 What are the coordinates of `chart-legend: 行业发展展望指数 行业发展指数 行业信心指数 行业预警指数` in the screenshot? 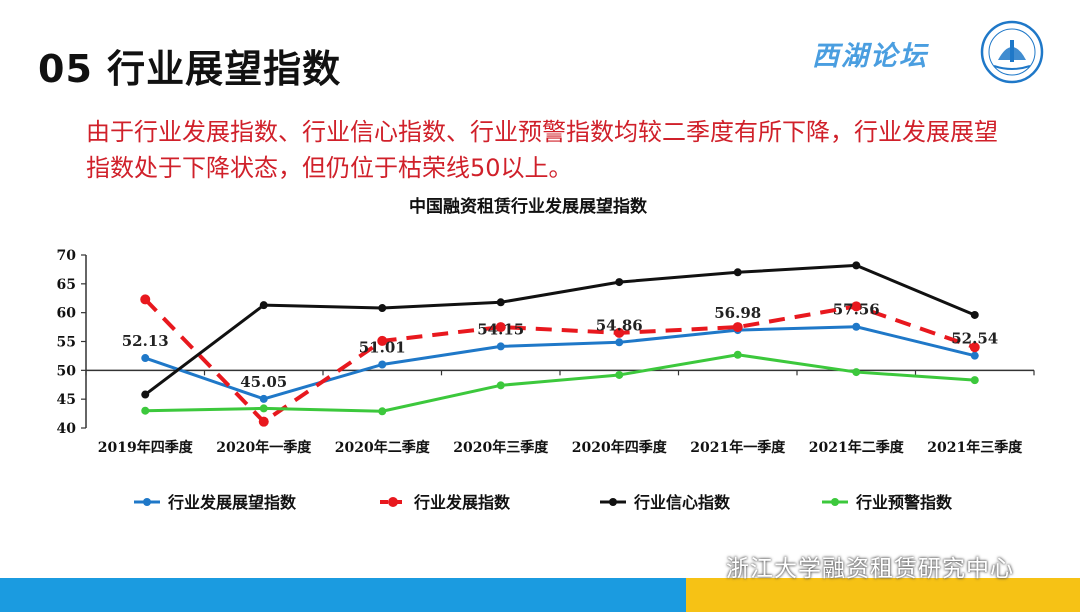 It's located at (543, 502).